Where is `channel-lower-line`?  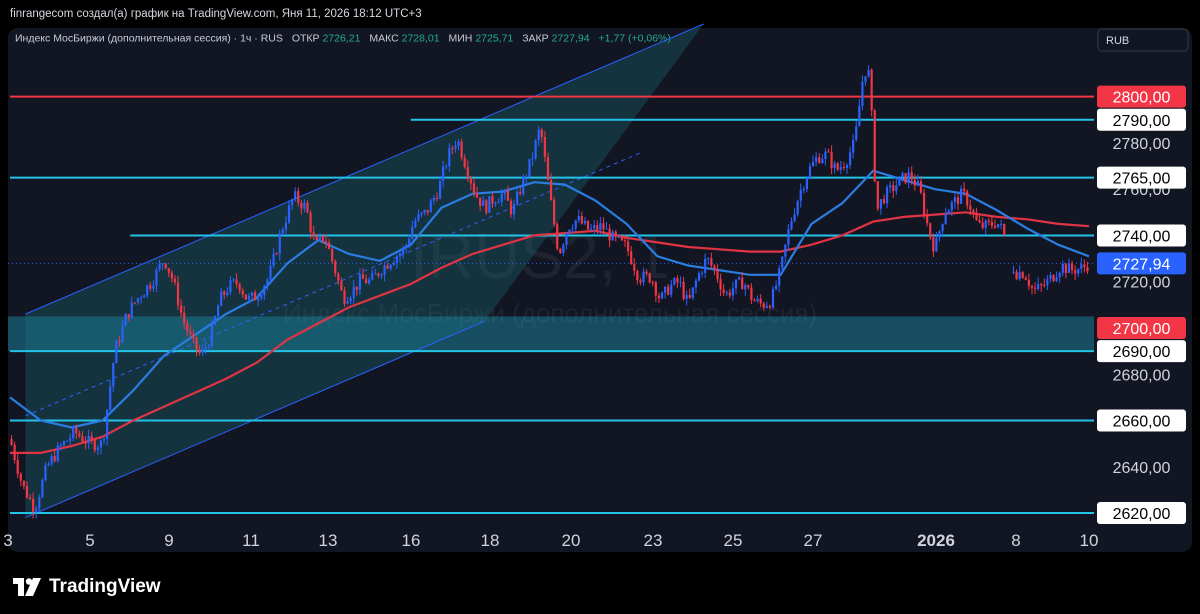
channel-lower-line is located at coordinates (255, 419).